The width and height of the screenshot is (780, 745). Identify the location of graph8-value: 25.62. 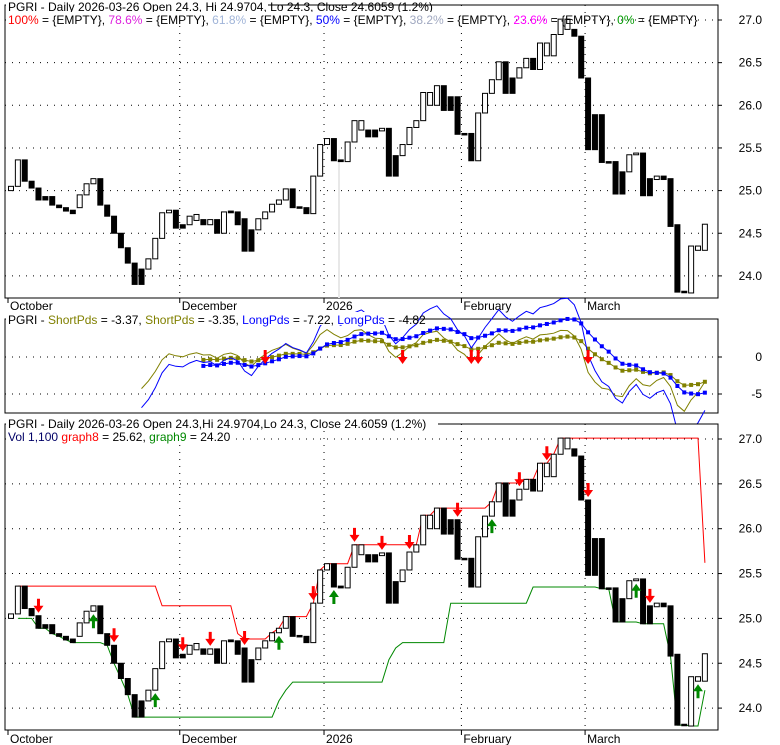
(127, 437).